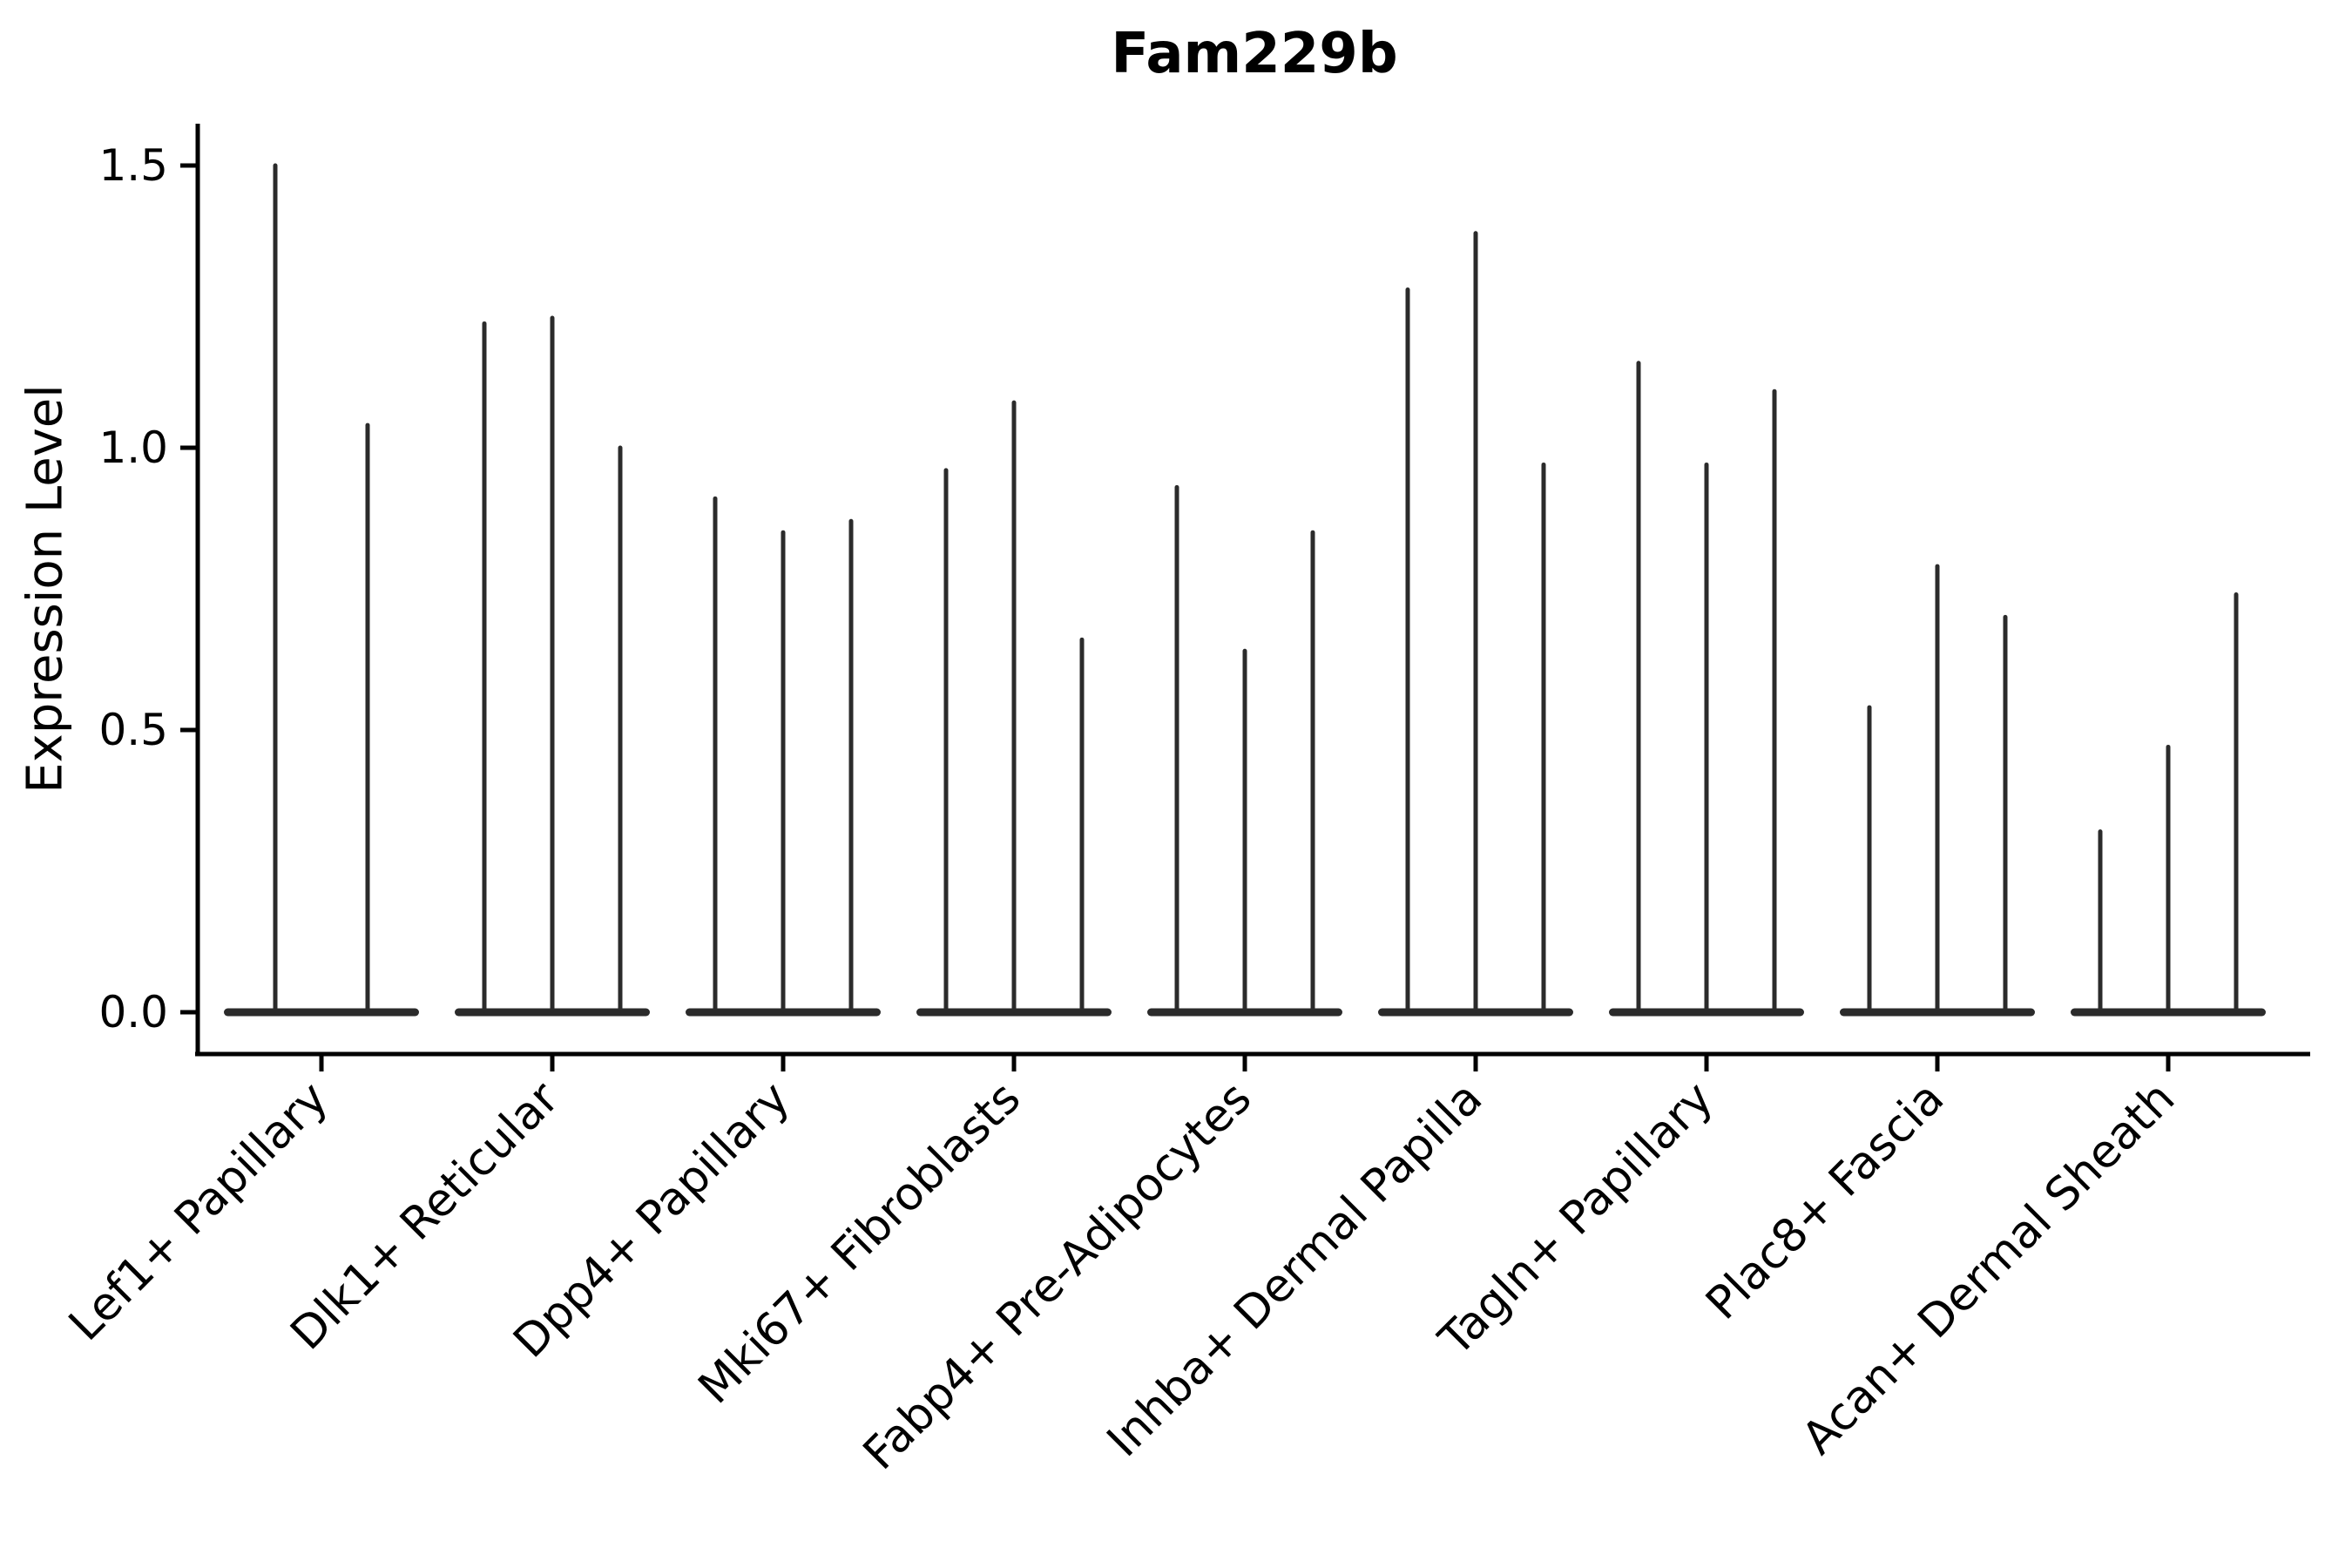 This screenshot has height=1568, width=2352. Describe the element at coordinates (133, 166) in the screenshot. I see `y-tick-label: 1.5` at that location.